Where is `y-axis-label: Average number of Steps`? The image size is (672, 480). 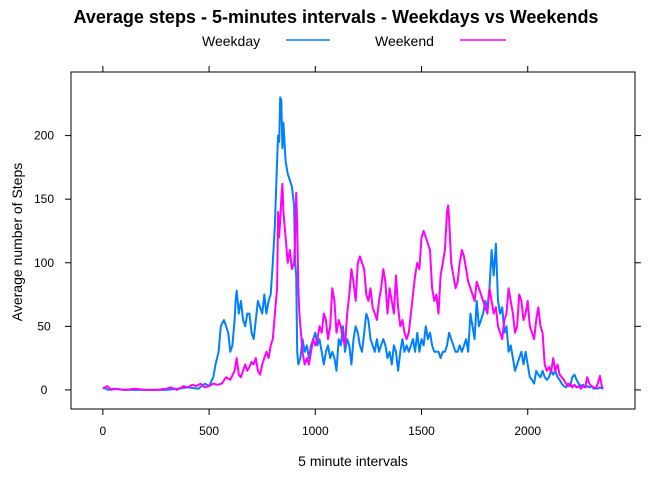 y-axis-label: Average number of Steps is located at coordinates (17, 242).